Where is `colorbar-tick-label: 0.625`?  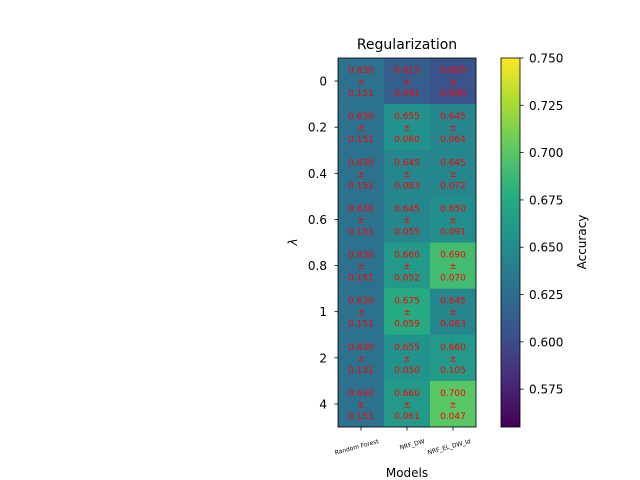
colorbar-tick-label: 0.625 is located at coordinates (546, 295).